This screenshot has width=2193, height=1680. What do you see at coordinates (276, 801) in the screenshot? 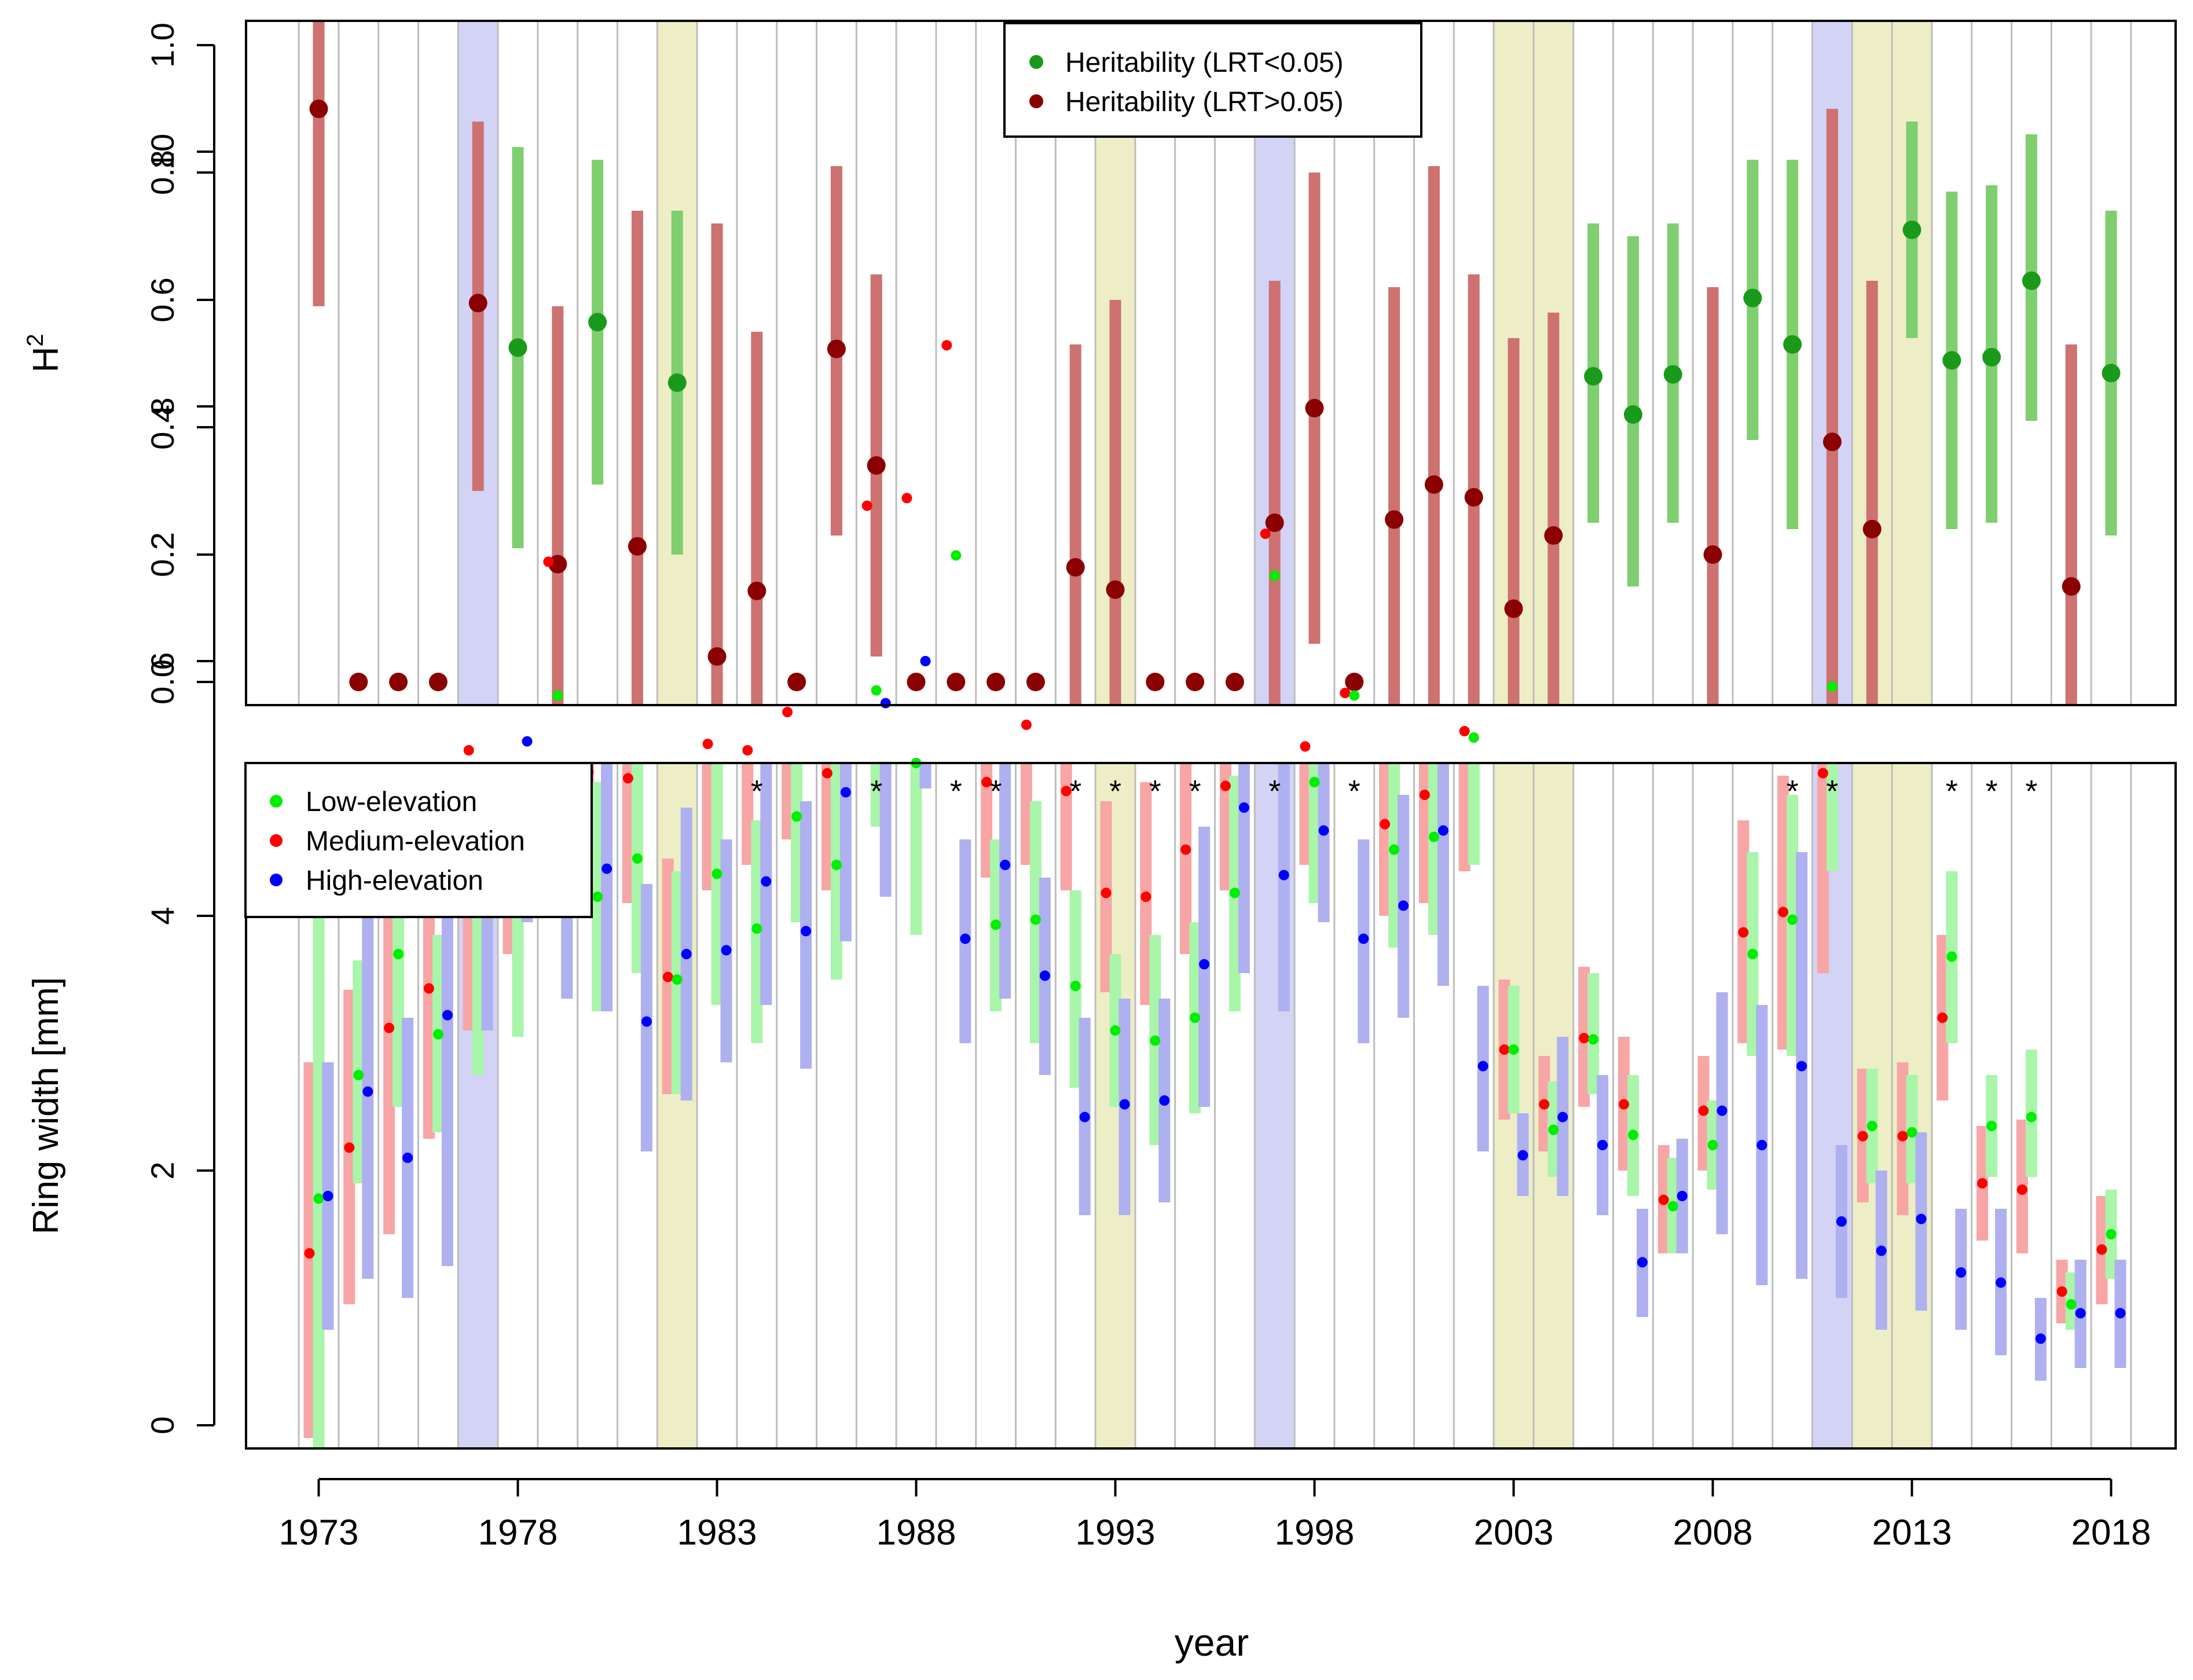
I see `bottom-legend-marker-low` at bounding box center [276, 801].